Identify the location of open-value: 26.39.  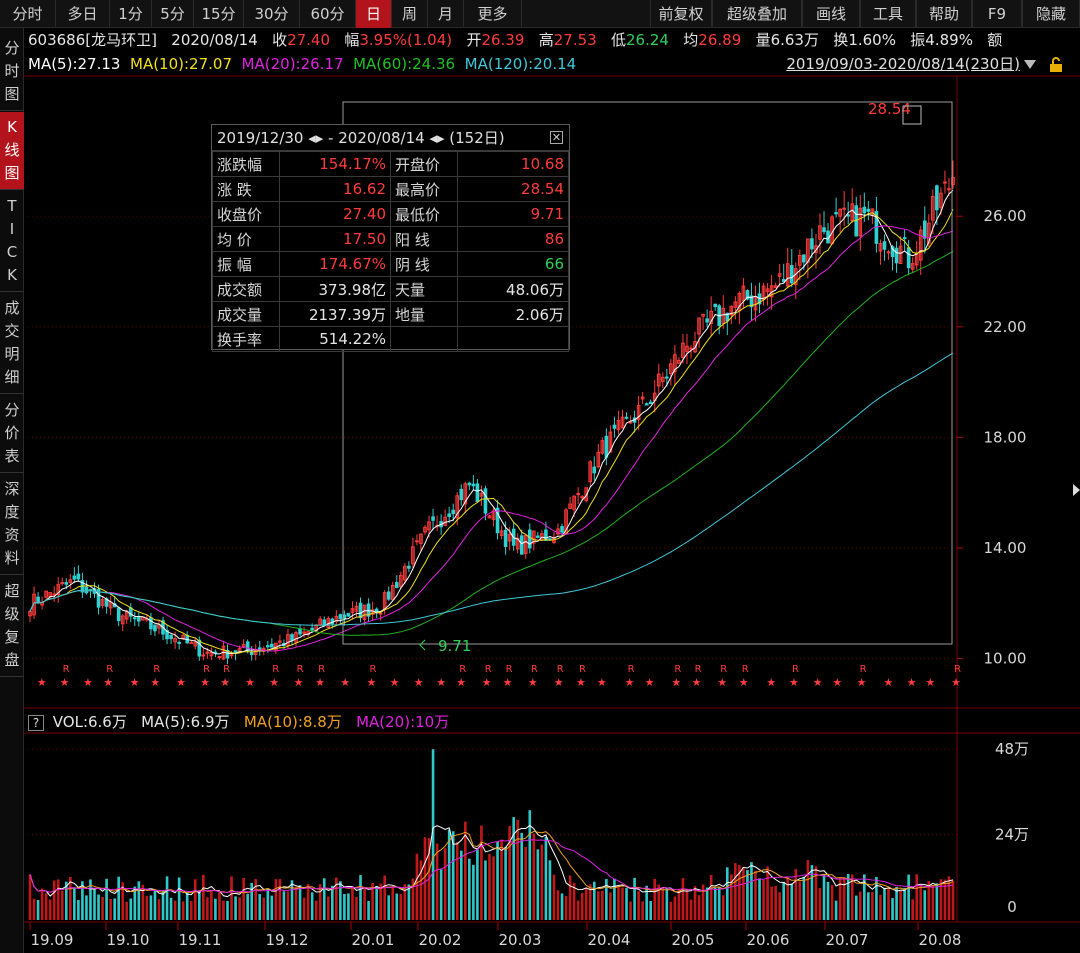
(503, 40).